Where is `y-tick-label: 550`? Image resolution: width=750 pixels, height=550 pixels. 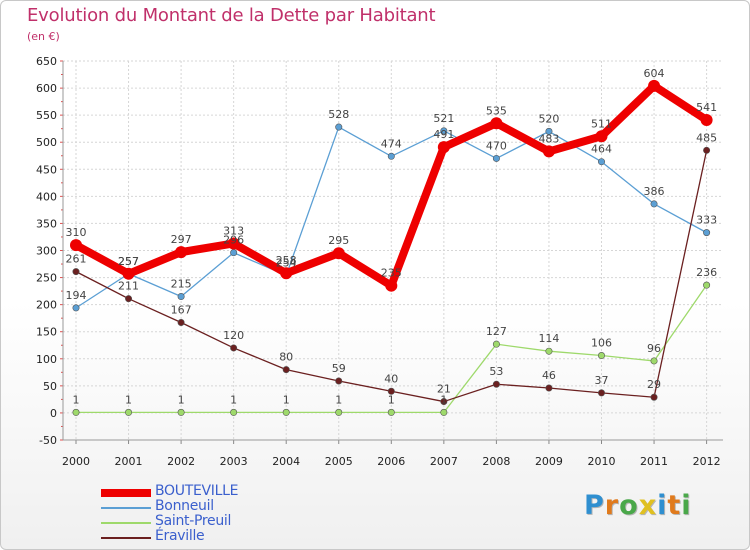 y-tick-label: 550 is located at coordinates (46, 115).